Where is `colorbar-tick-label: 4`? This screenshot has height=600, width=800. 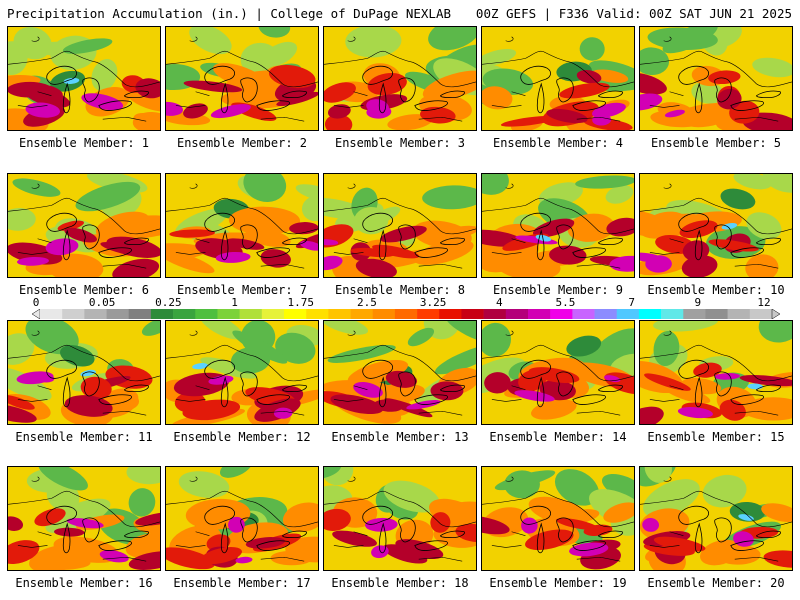
colorbar-tick-label: 4 is located at coordinates (499, 302).